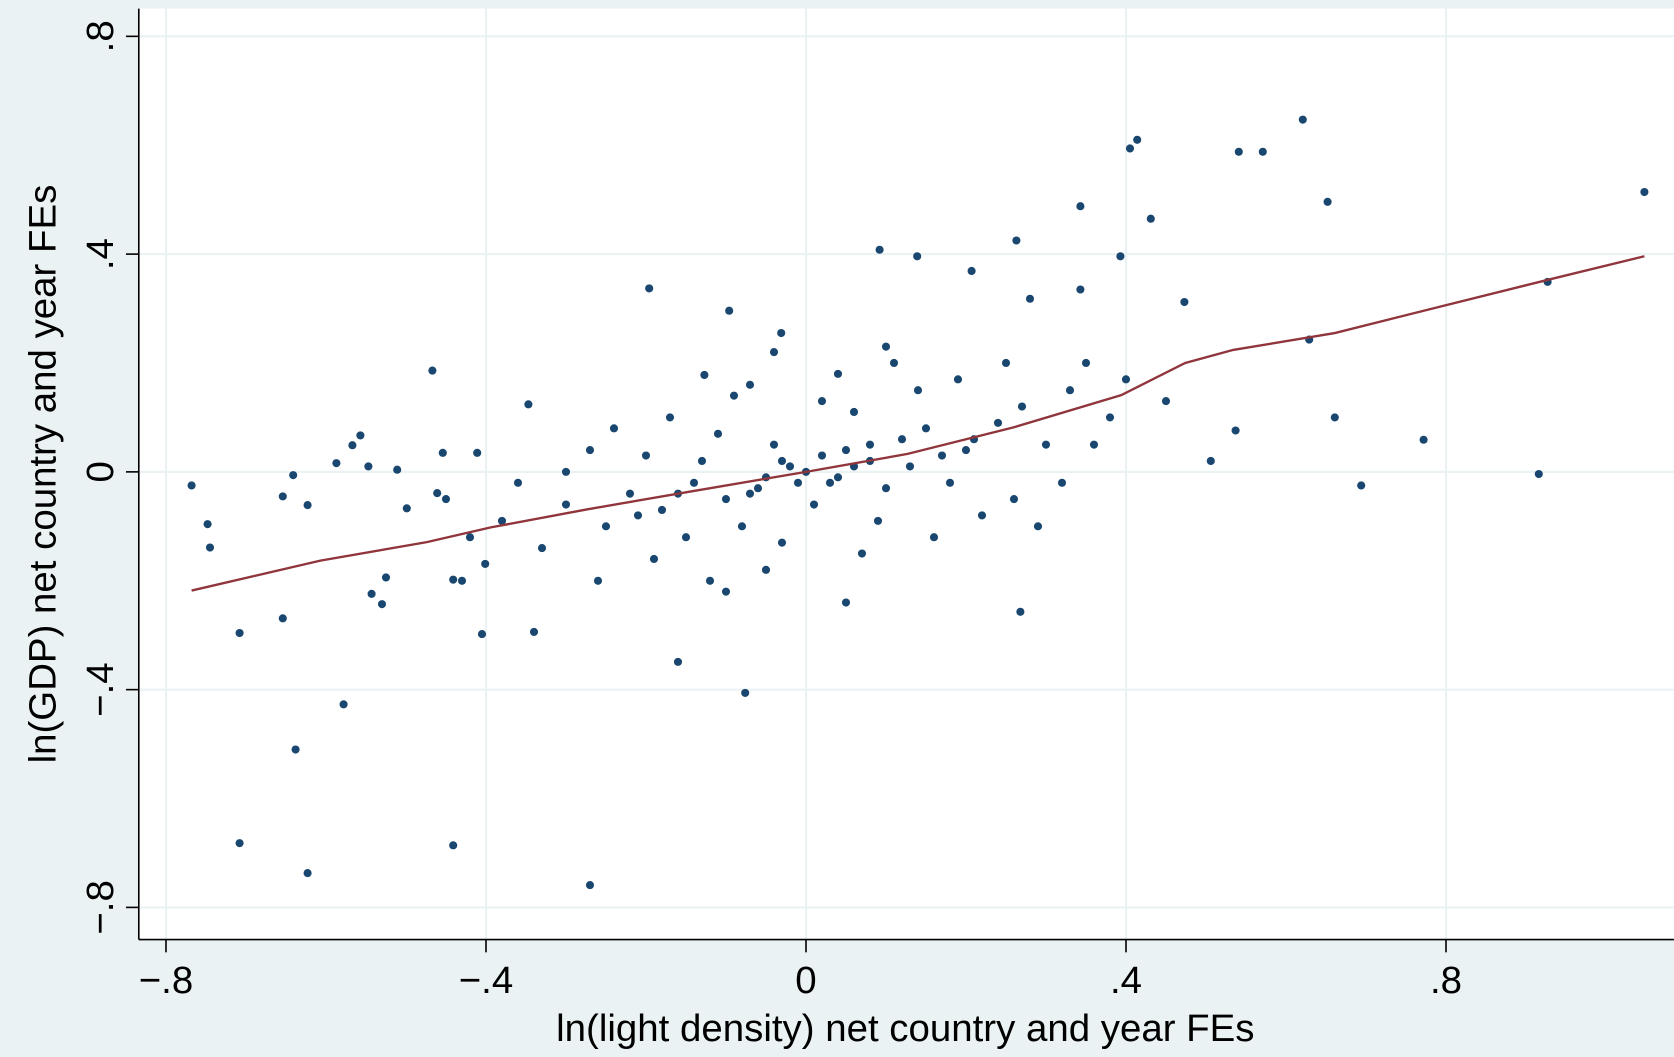 This screenshot has height=1057, width=1674. Describe the element at coordinates (100, 254) in the screenshot. I see `y-tick-label: .4` at that location.